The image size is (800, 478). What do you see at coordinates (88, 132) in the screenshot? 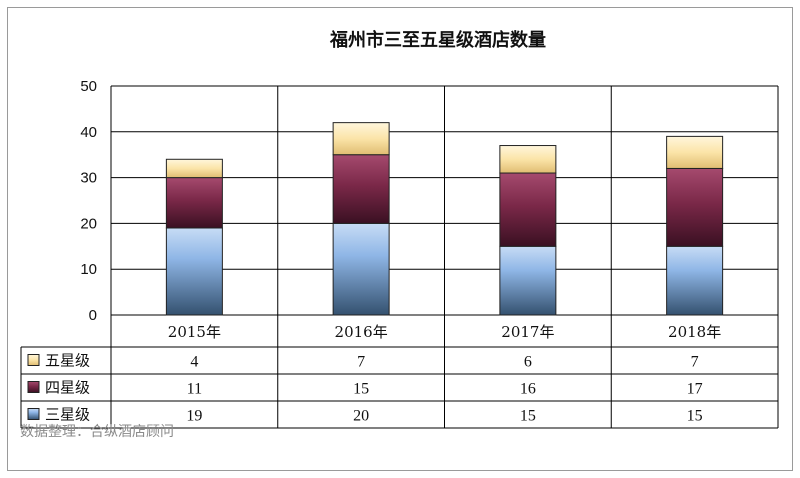
I see `y-tick-label: 40` at bounding box center [88, 132].